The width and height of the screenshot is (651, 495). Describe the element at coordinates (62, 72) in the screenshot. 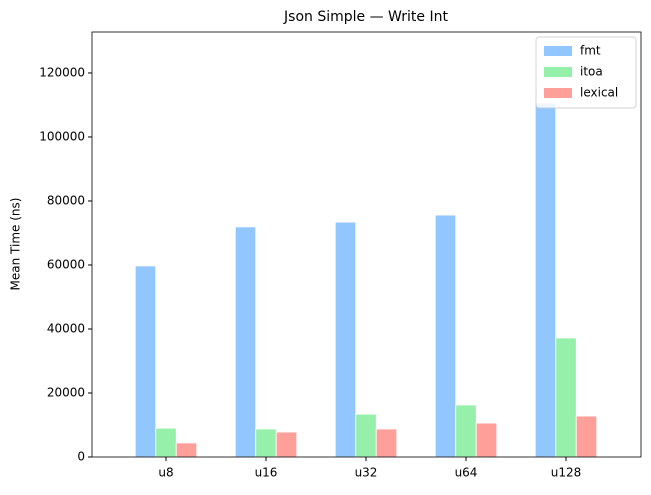

I see `y-tick-label: 120000` at that location.